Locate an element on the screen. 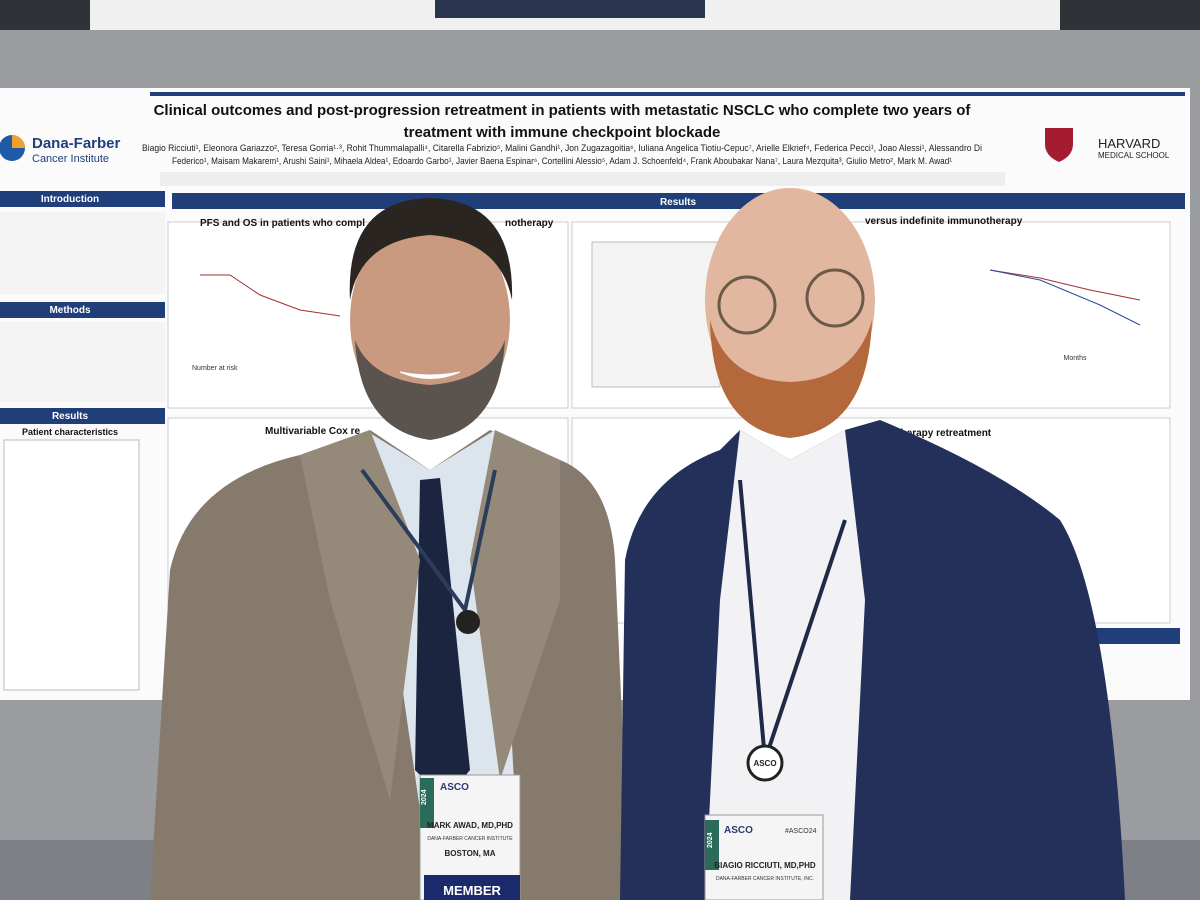 Image resolution: width=1200 pixels, height=900 pixels. badge-hashtag: #ASCO24 is located at coordinates (801, 831).